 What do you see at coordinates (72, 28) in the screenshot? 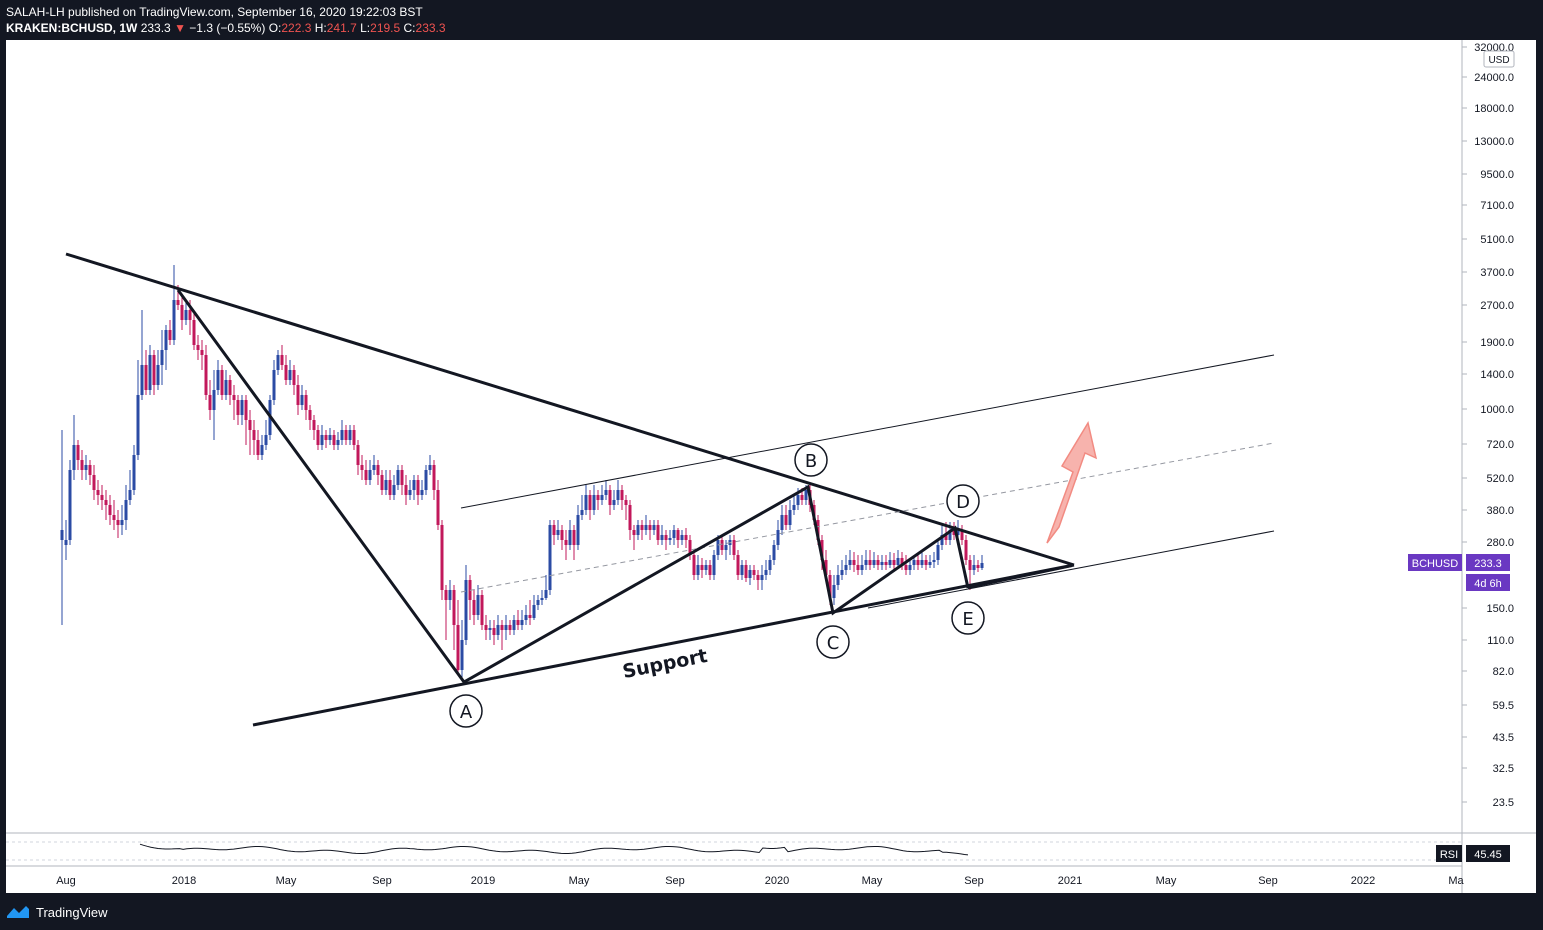
I see `symbol-label: KRAKEN:BCHUSD, 1W` at bounding box center [72, 28].